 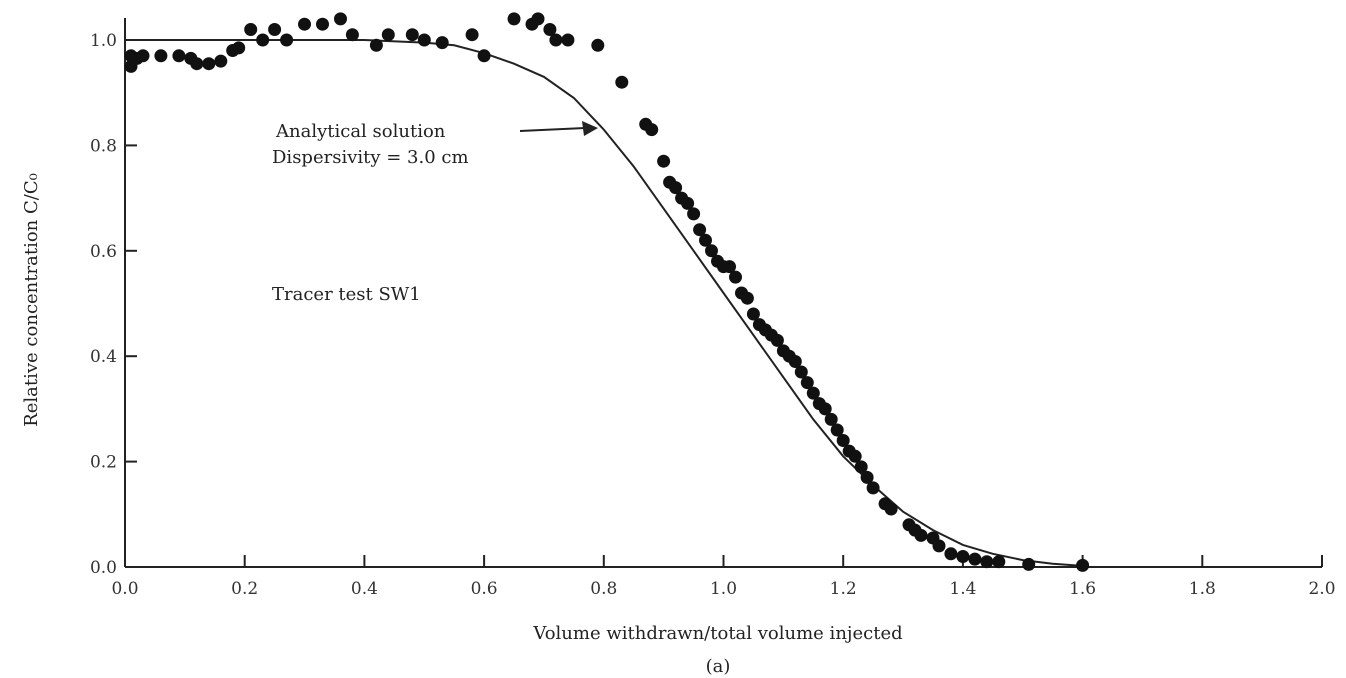 I want to click on x-tick-label: 1.4, so click(x=962, y=589).